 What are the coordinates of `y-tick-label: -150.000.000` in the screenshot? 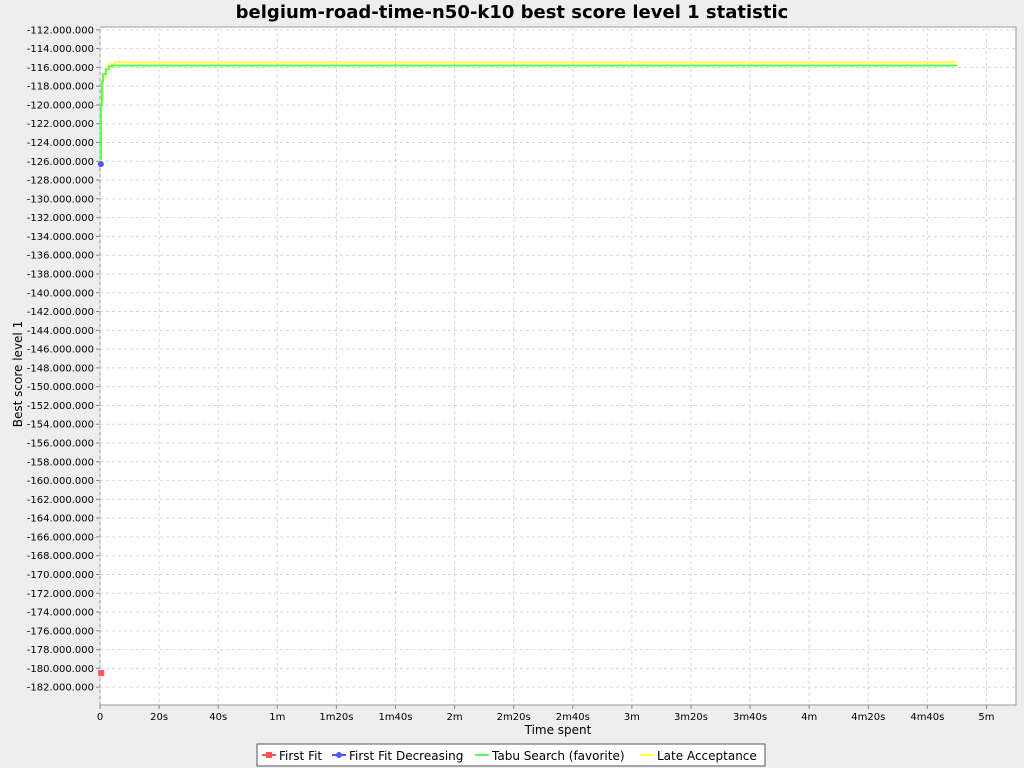 It's located at (60, 387).